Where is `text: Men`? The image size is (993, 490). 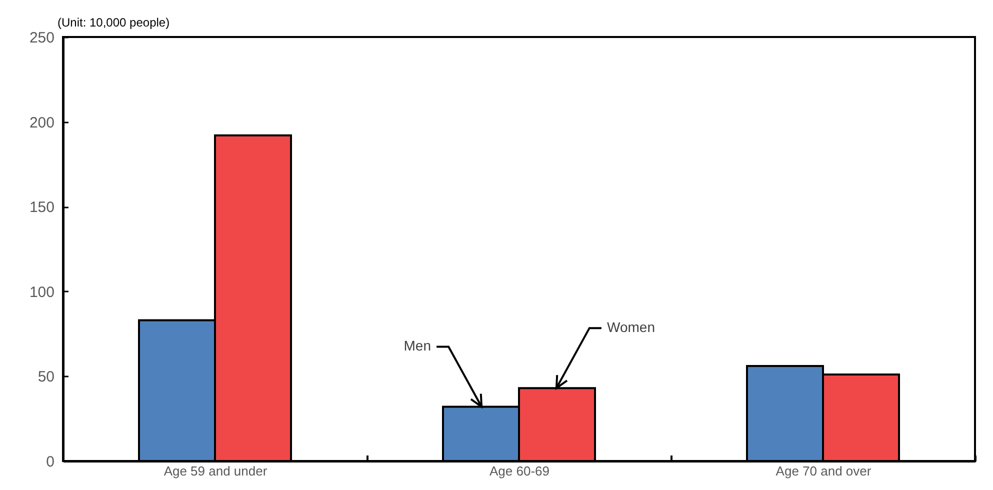
text: Men is located at coordinates (417, 346).